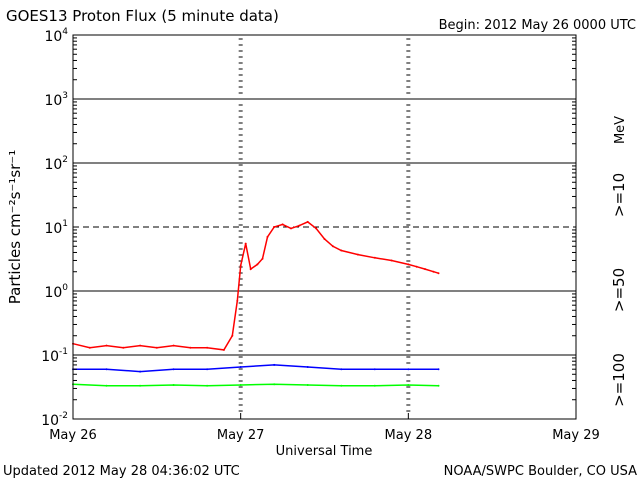 Image resolution: width=640 pixels, height=480 pixels. I want to click on x-tick-label: May 26, so click(73, 435).